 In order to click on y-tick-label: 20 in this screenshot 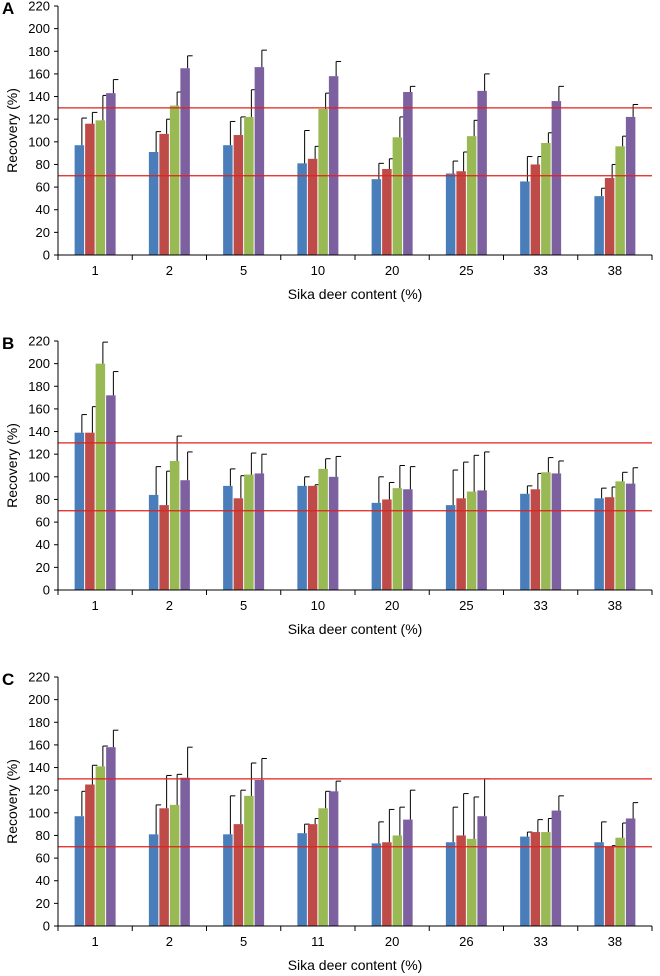, I will do `click(43, 232)`.